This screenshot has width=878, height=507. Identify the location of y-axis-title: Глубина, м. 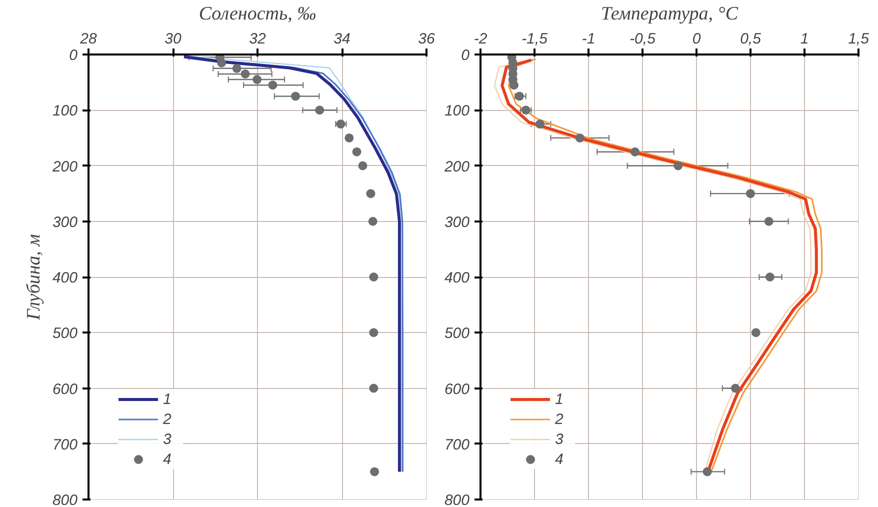
(33, 277).